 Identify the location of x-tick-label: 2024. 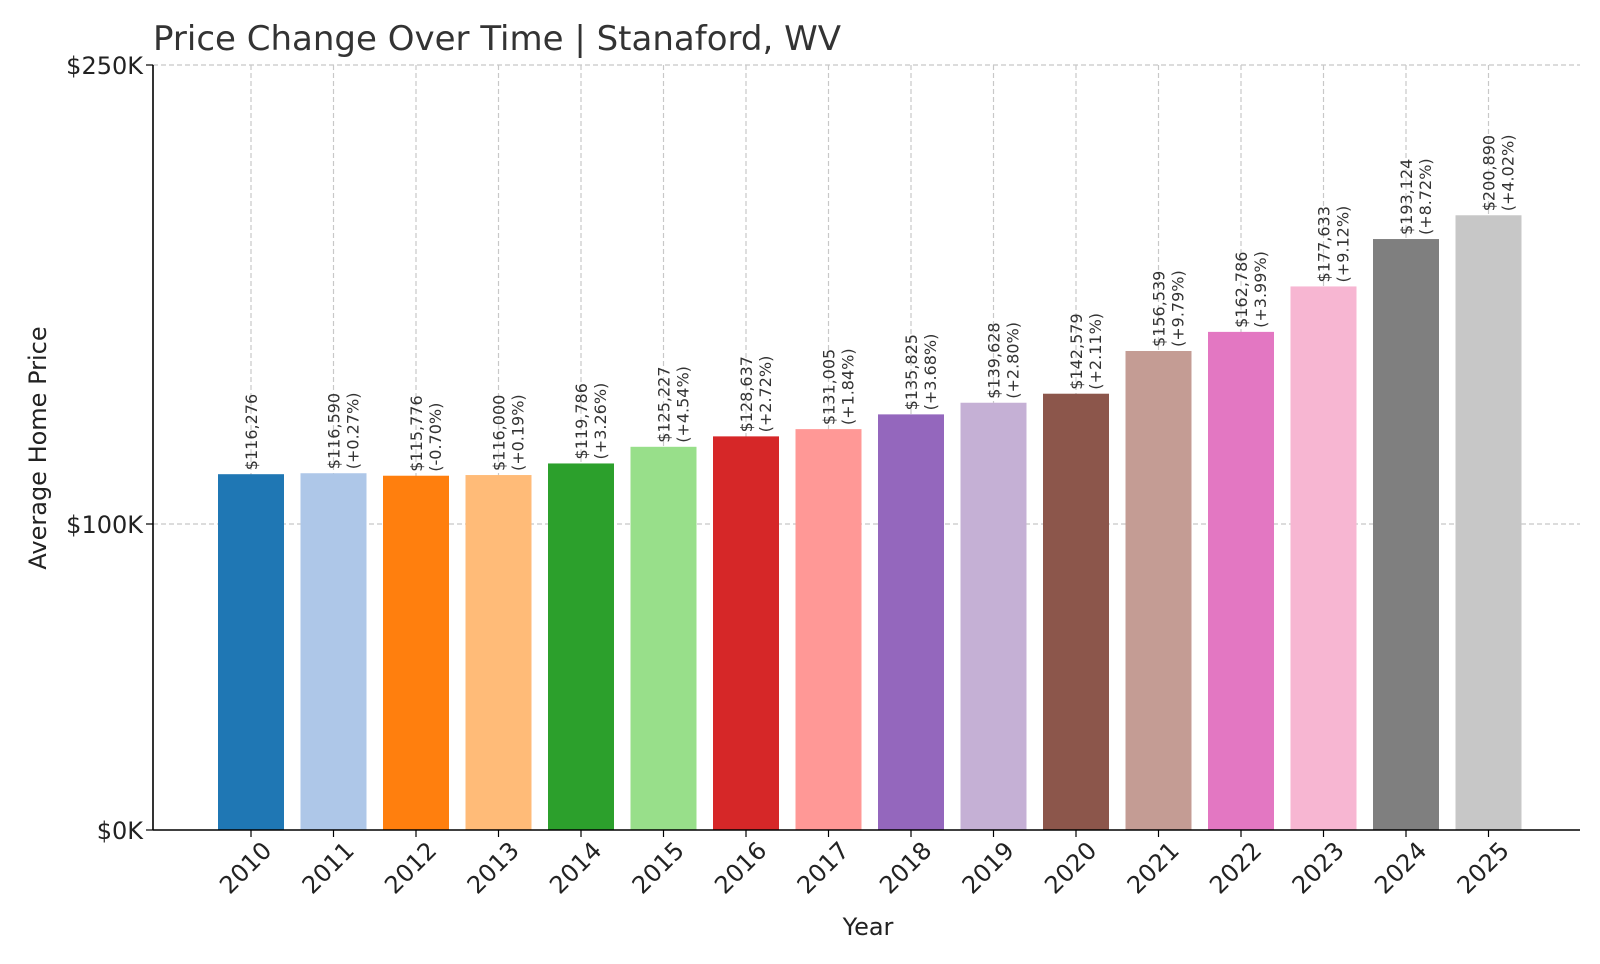
(1400, 867).